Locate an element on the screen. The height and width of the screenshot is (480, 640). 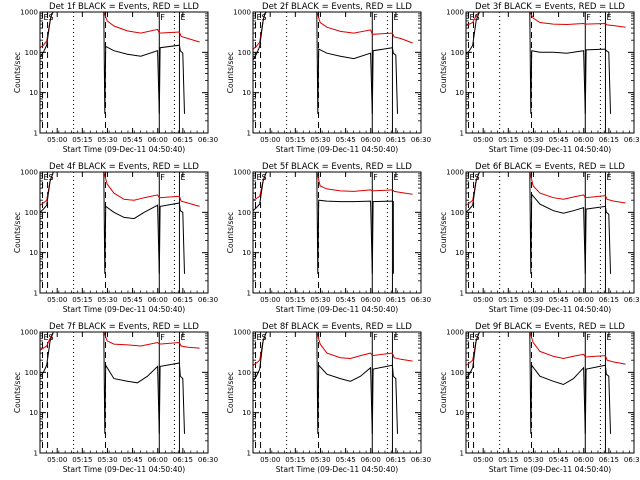
panel-title: Det 8f BLACK = Events, RED = LLD is located at coordinates (337, 327).